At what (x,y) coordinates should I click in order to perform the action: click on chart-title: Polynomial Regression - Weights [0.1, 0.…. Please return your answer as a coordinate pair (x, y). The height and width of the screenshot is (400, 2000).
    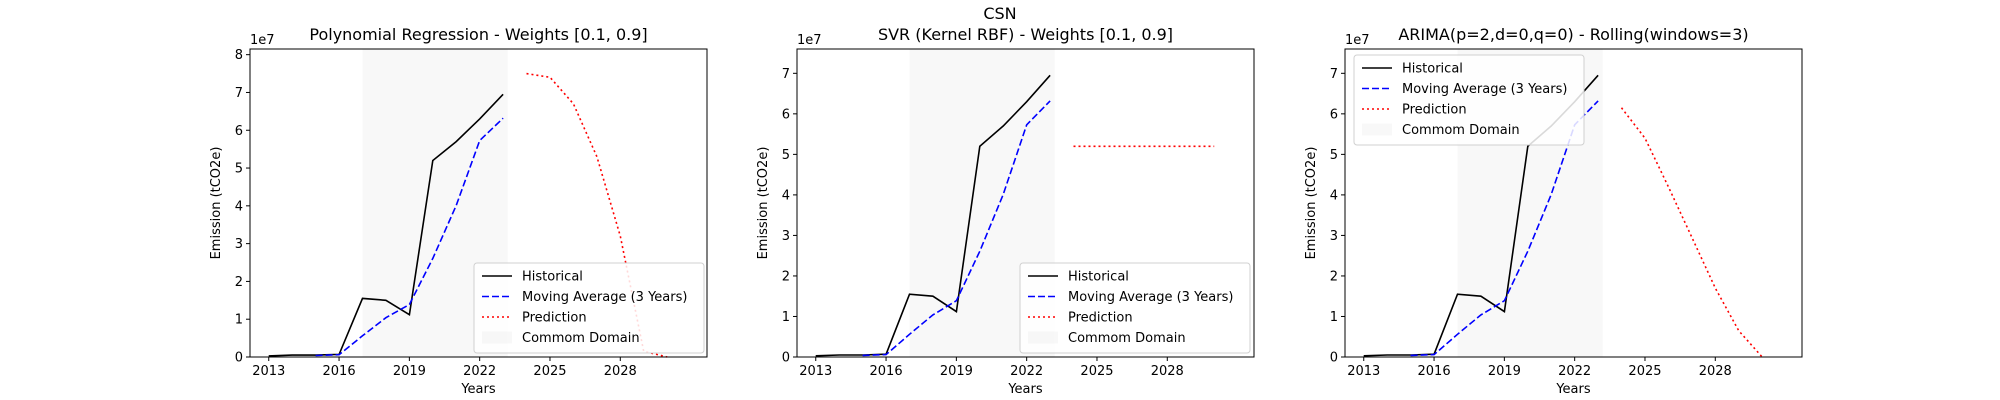
    Looking at the image, I should click on (478, 34).